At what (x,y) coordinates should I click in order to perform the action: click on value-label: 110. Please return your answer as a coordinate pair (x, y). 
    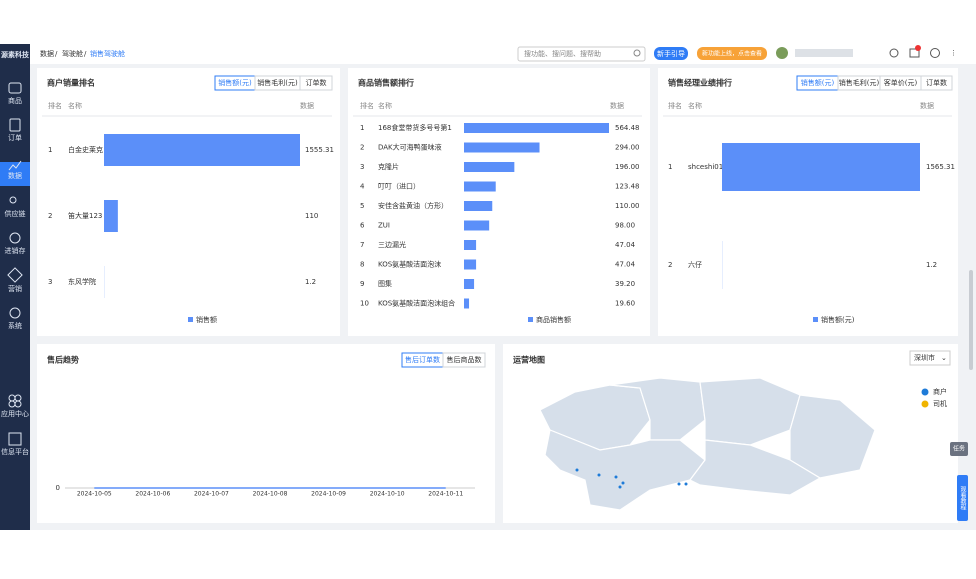
    Looking at the image, I should click on (311, 216).